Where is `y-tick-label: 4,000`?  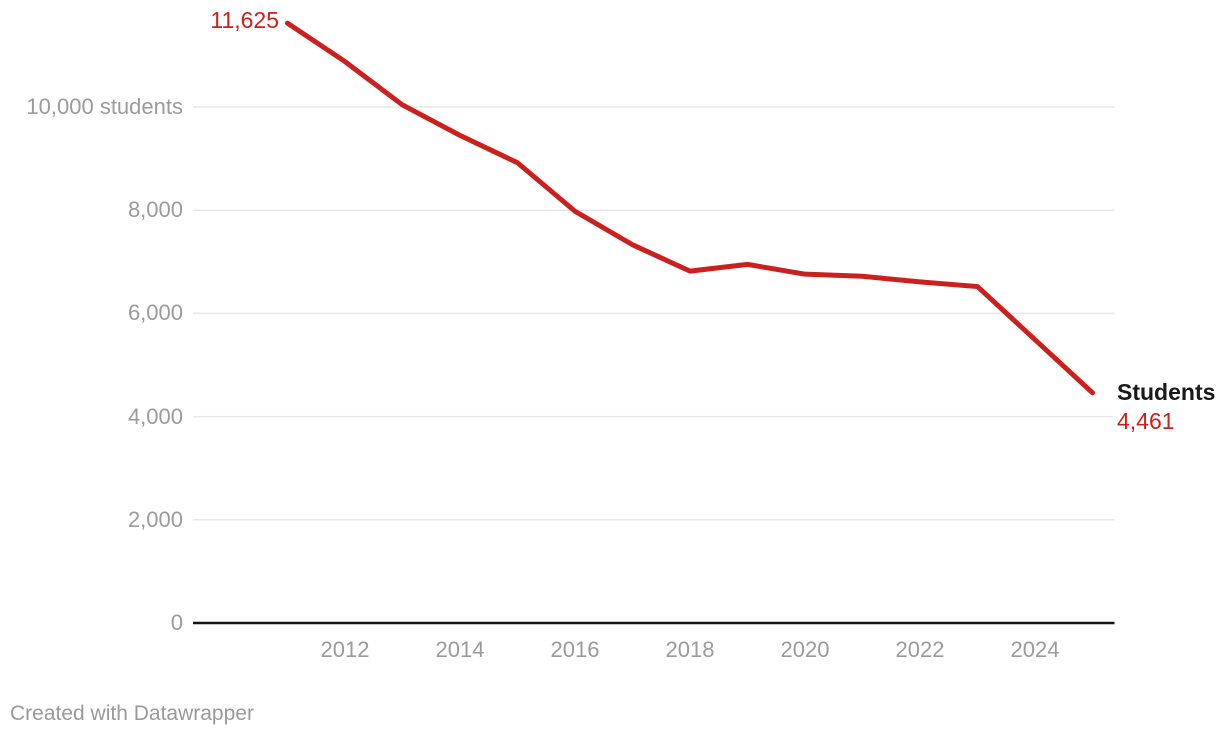
y-tick-label: 4,000 is located at coordinates (155, 416).